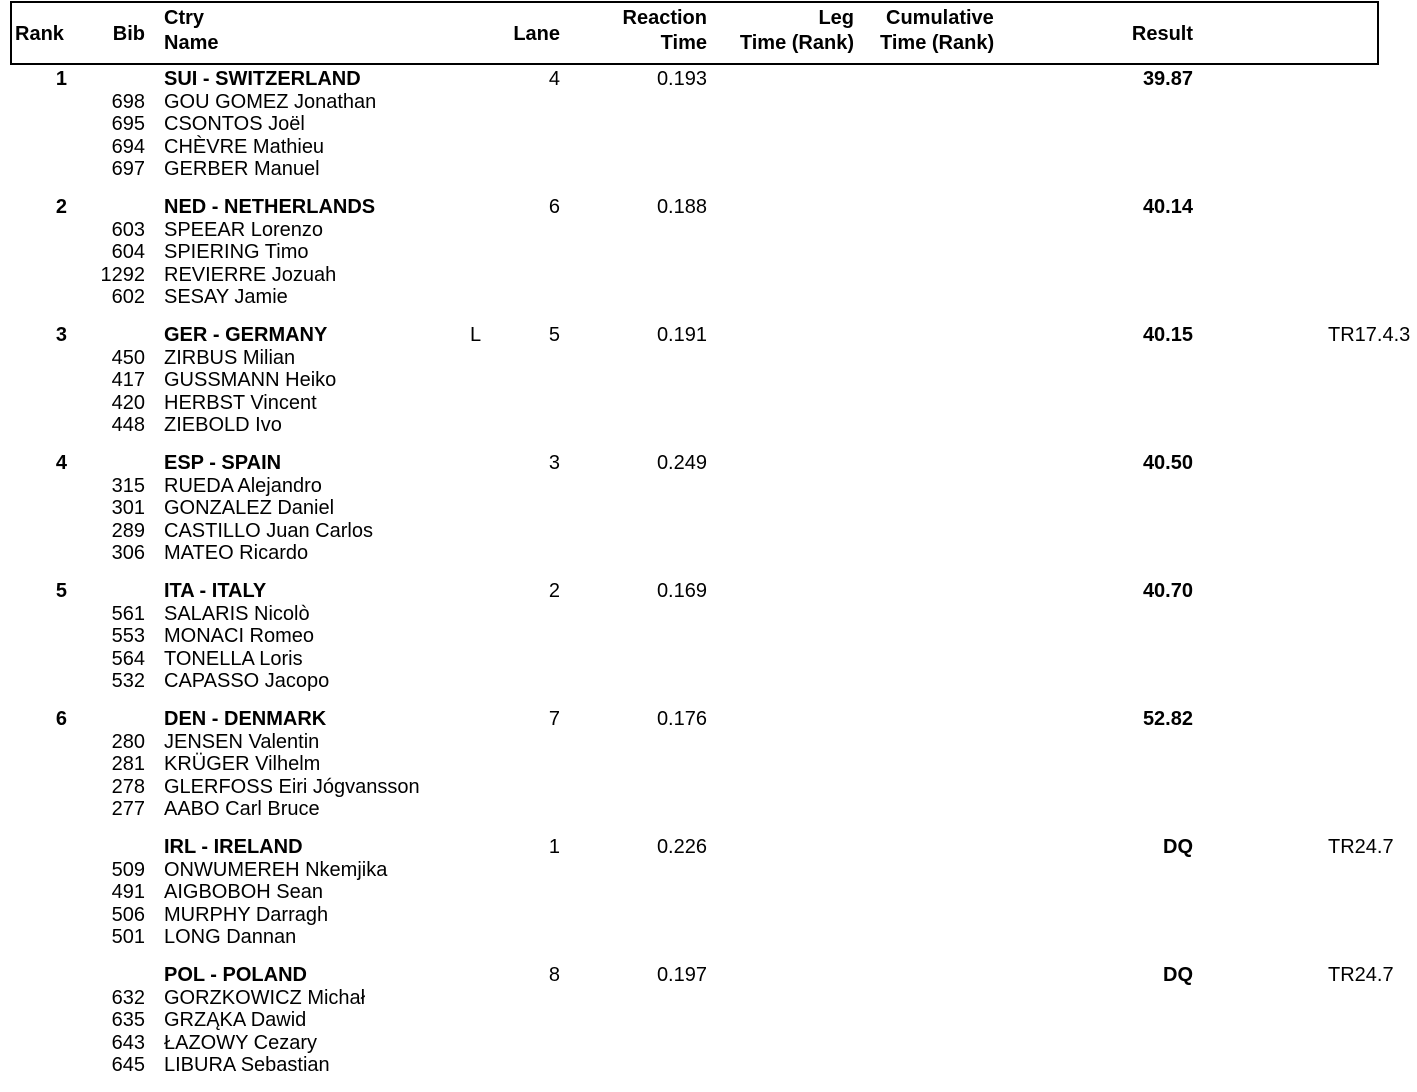 The height and width of the screenshot is (1092, 1417). I want to click on athlete-bib: 420, so click(128, 402).